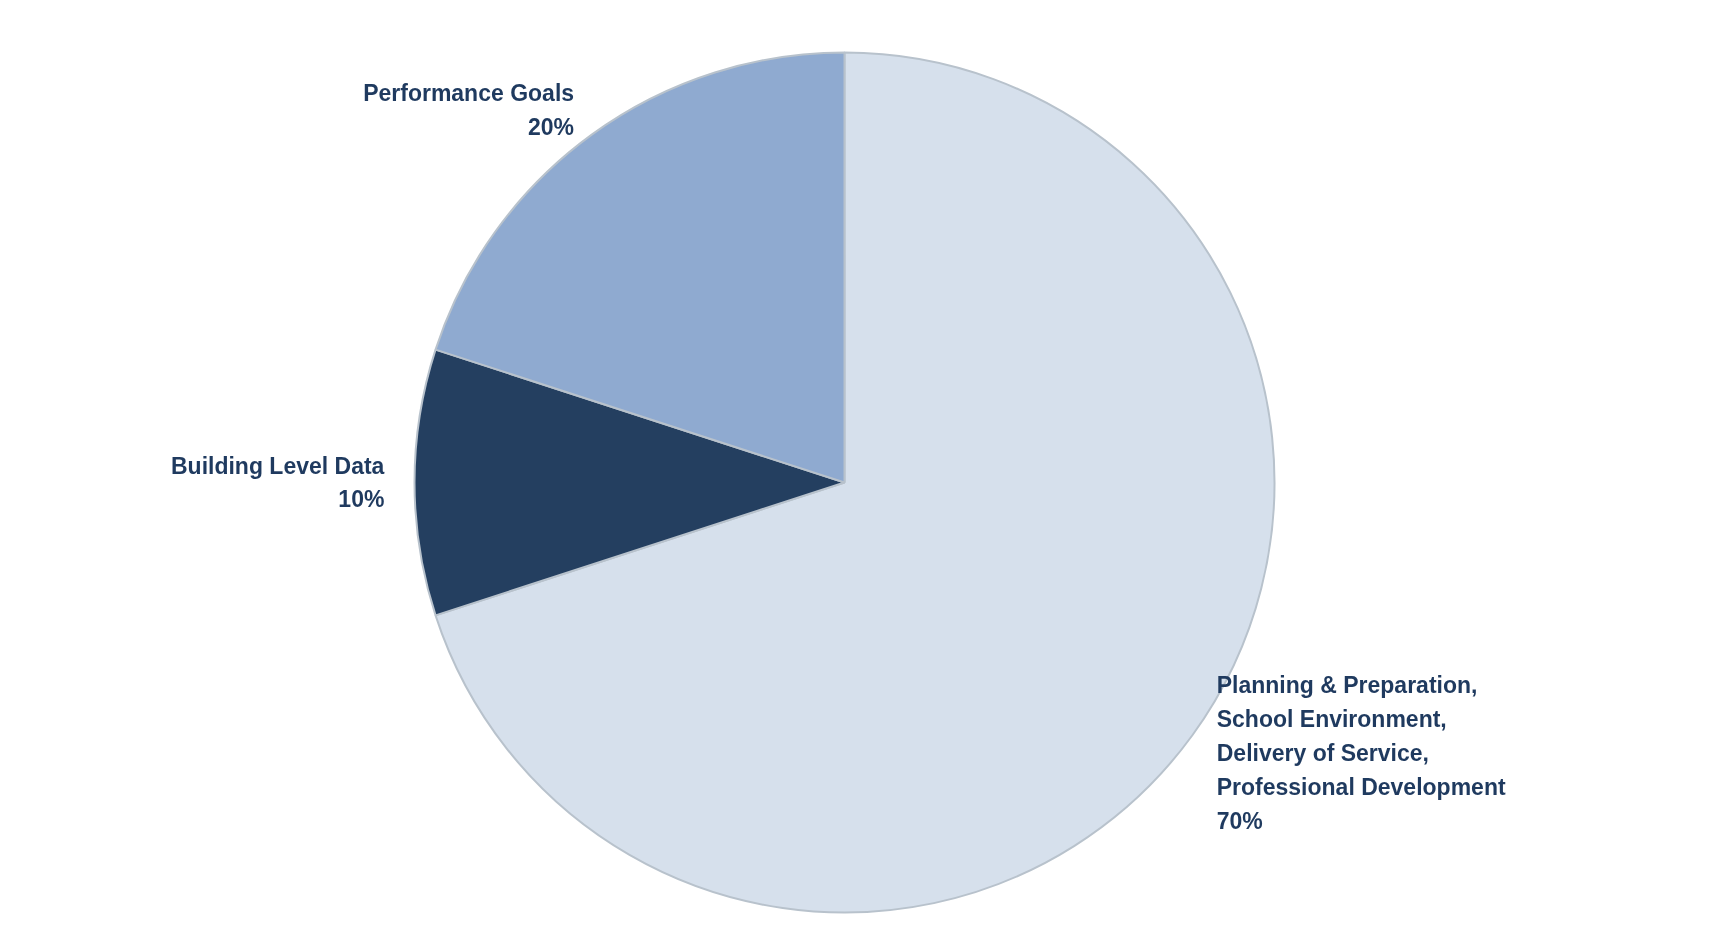 This screenshot has height=950, width=1719. I want to click on slice-label: Performance Goals, so click(469, 93).